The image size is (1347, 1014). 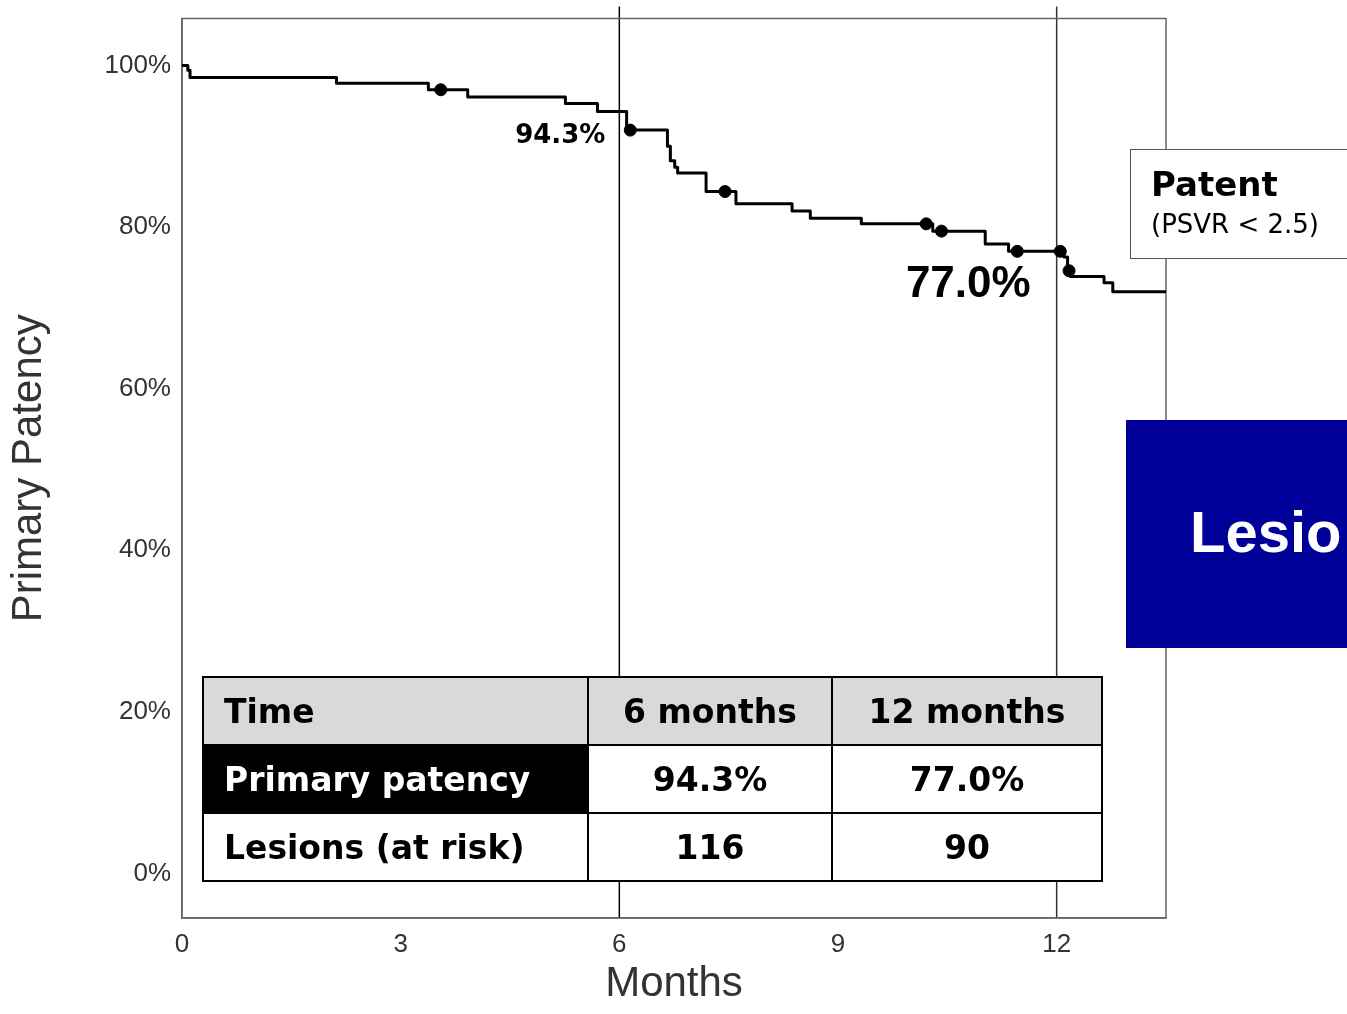 What do you see at coordinates (395, 711) in the screenshot?
I see `annotation: Time` at bounding box center [395, 711].